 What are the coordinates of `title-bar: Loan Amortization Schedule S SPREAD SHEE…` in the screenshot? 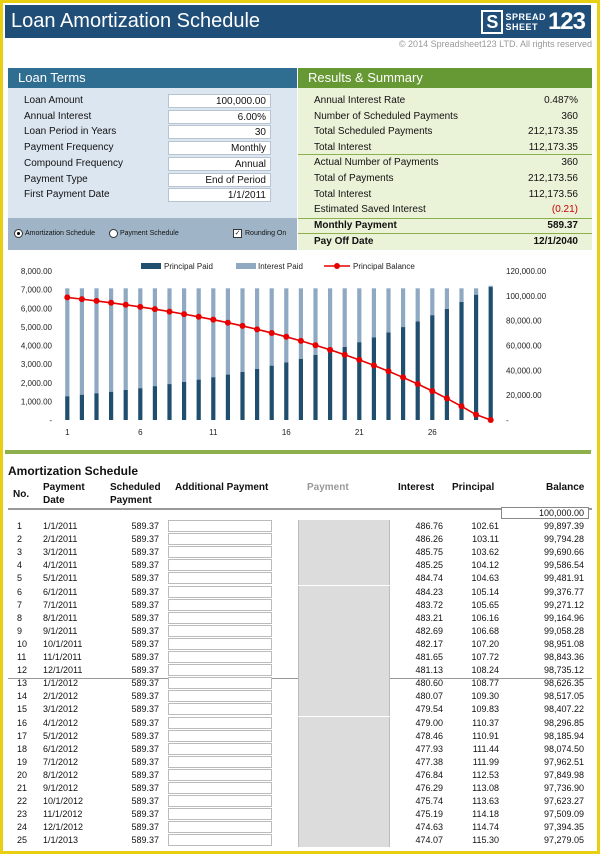 It's located at (298, 21).